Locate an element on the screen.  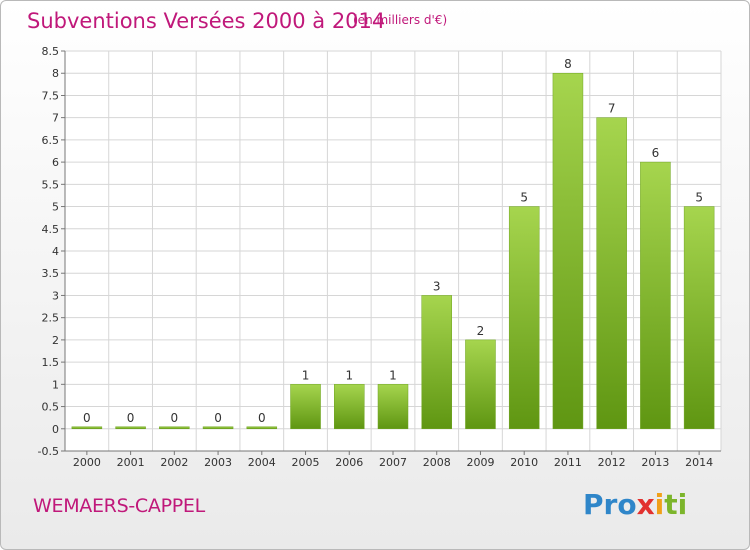
y-tick-label: 8.5 is located at coordinates (51, 51).